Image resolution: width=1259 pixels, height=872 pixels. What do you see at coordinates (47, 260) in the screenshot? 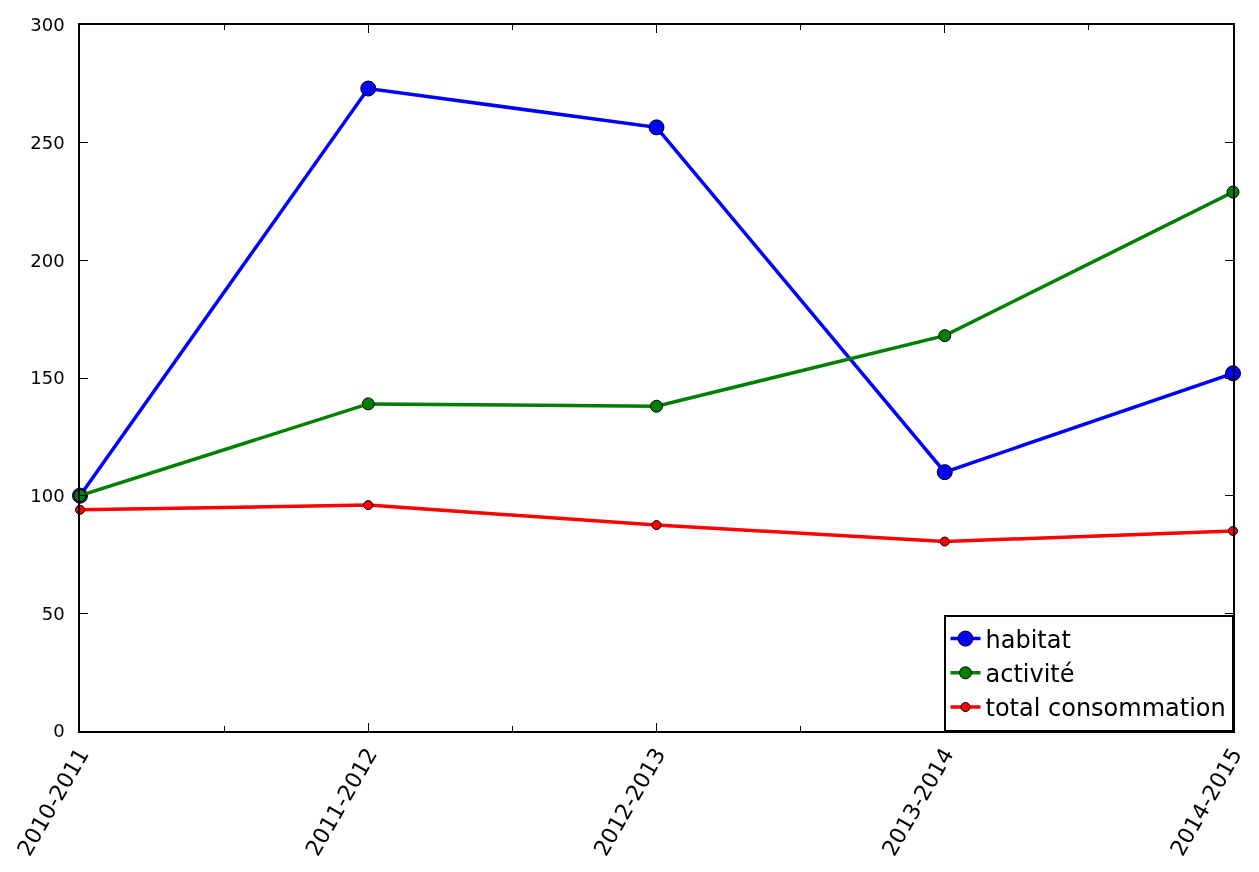
I see `y-tick-label: 200` at bounding box center [47, 260].